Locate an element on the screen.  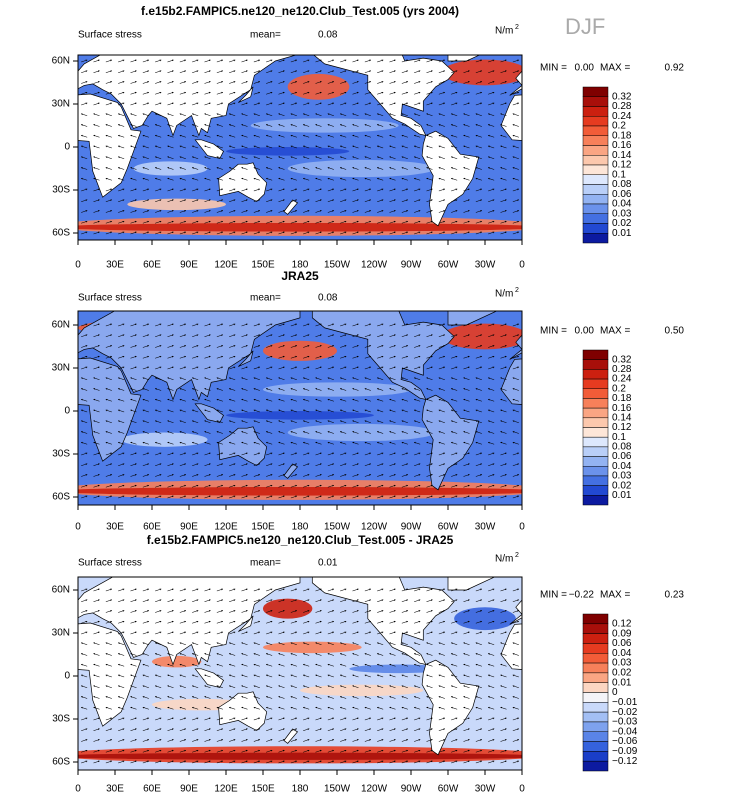
y-tick-label: 60S is located at coordinates (61, 233).